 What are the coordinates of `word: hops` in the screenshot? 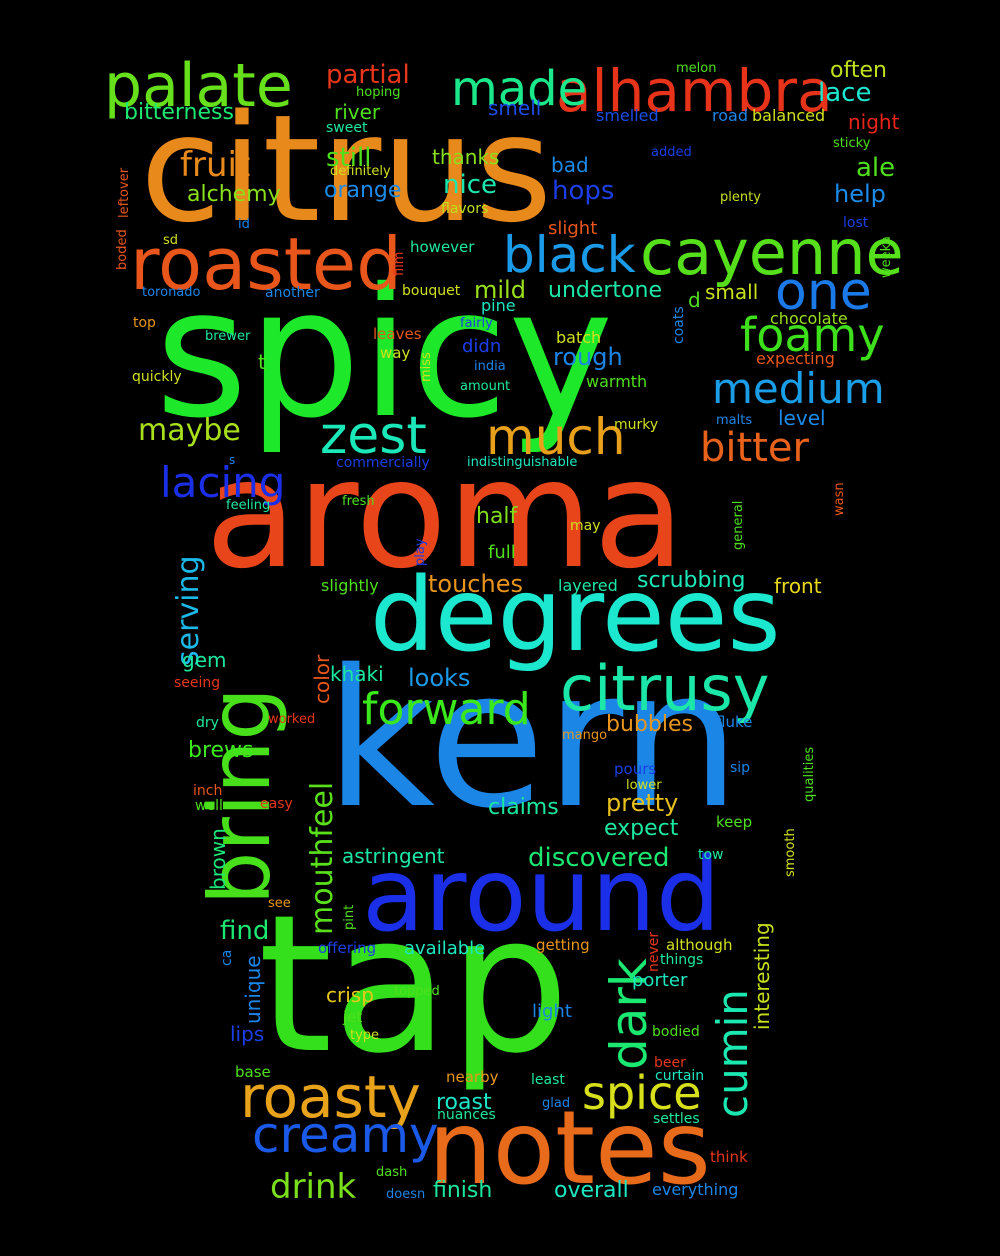 It's located at (583, 191).